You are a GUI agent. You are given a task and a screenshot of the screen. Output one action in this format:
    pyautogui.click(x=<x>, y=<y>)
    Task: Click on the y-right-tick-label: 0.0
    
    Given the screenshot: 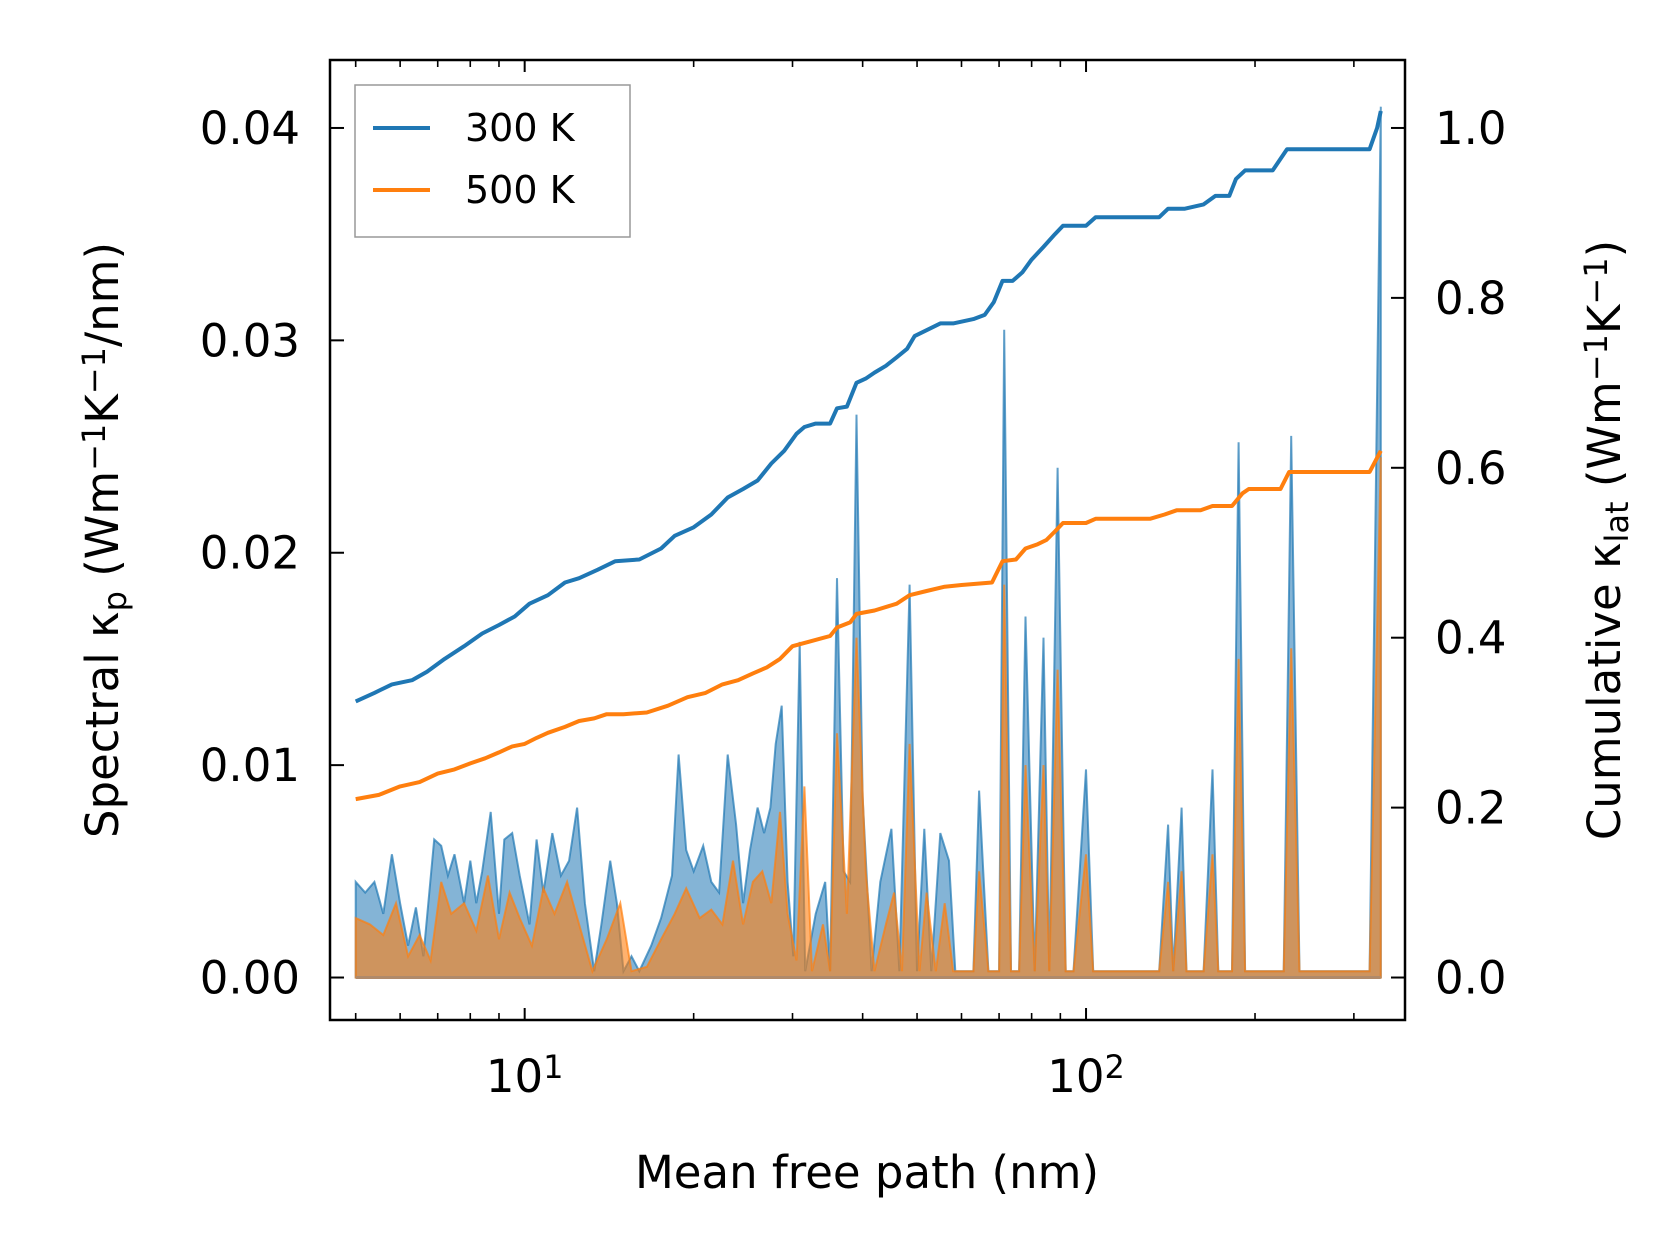 What is the action you would take?
    pyautogui.click(x=1471, y=978)
    